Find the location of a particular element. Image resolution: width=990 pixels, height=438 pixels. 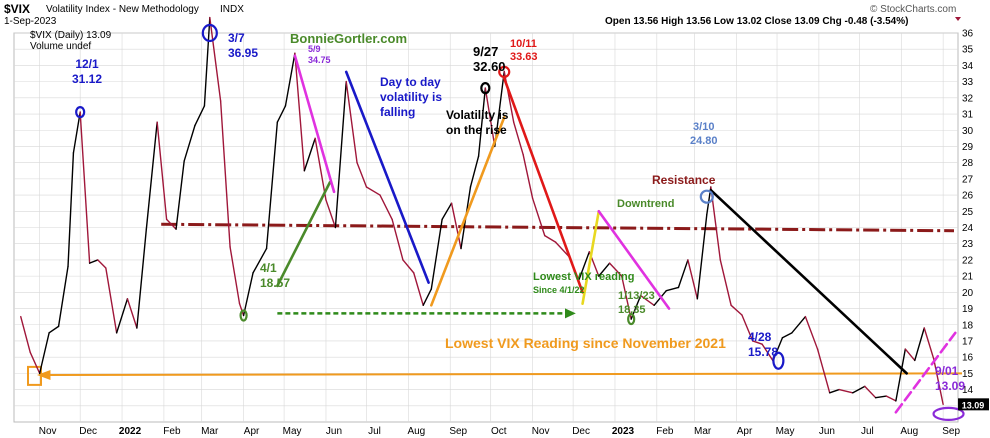

x-tick-label: Aug is located at coordinates (909, 431).